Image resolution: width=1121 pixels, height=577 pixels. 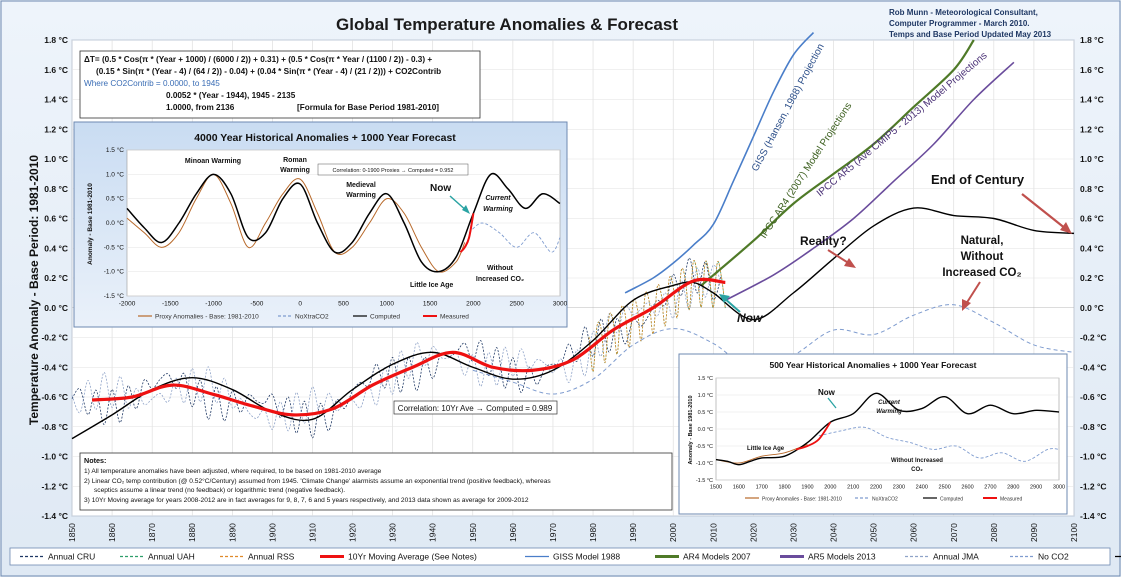 I want to click on inset-x-tick: 2500, so click(x=516, y=304).